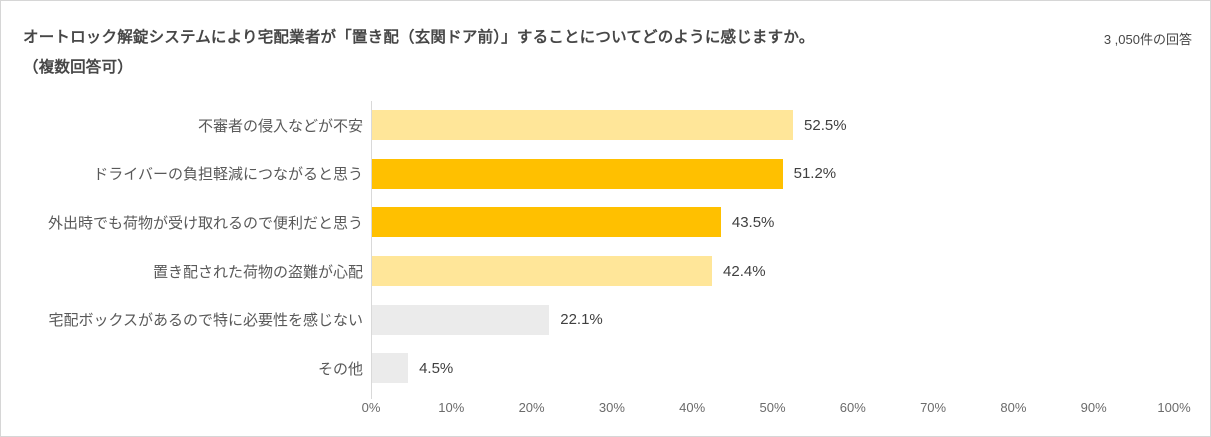 The height and width of the screenshot is (437, 1211). I want to click on x-axis: 0% 10% 20% 30% 40% 50% 60% 70% 80% 90% 100%, so click(776, 405).